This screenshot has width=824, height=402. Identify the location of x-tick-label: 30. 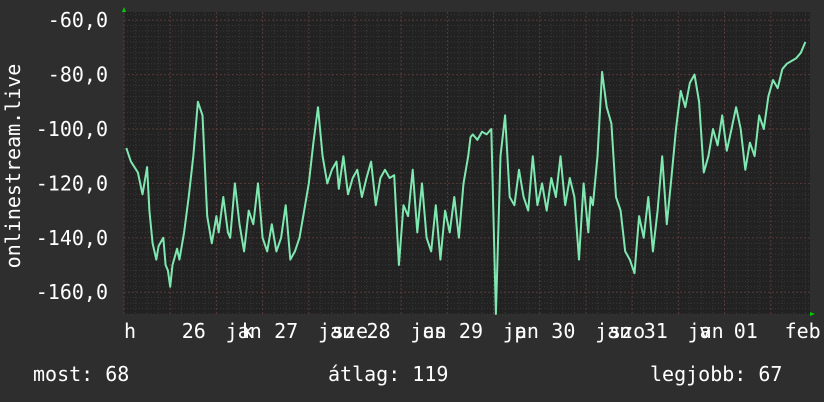
(563, 331).